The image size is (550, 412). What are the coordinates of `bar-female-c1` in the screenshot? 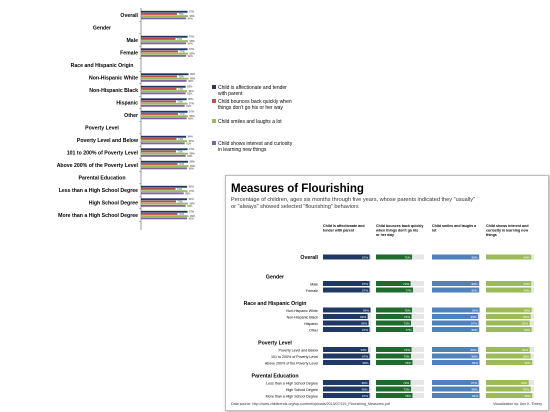 It's located at (346, 290).